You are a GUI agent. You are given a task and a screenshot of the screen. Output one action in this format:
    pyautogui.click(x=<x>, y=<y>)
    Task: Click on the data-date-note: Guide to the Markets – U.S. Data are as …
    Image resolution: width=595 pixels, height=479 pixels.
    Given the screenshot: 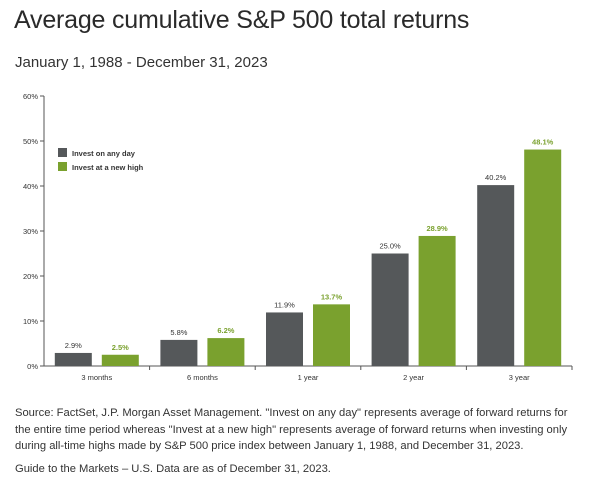 What is the action you would take?
    pyautogui.click(x=173, y=469)
    